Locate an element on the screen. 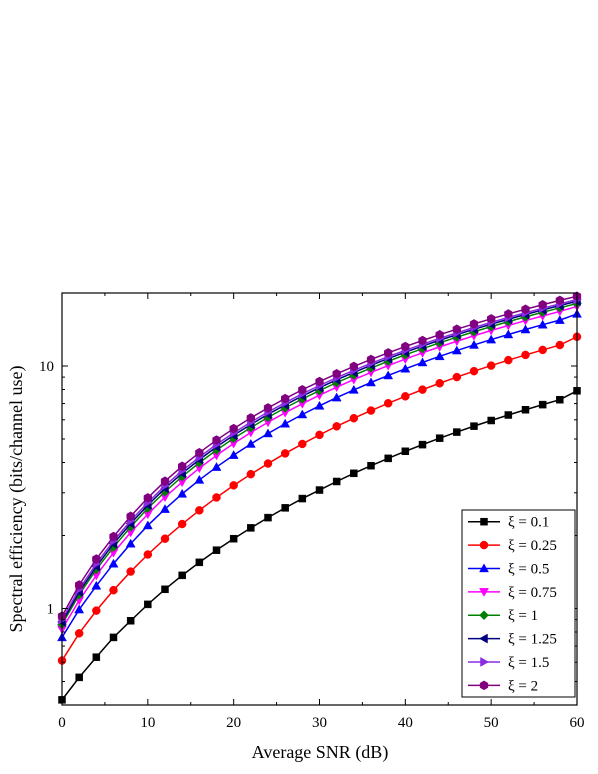 The image size is (598, 774). x-tick-label: 60 is located at coordinates (577, 723).